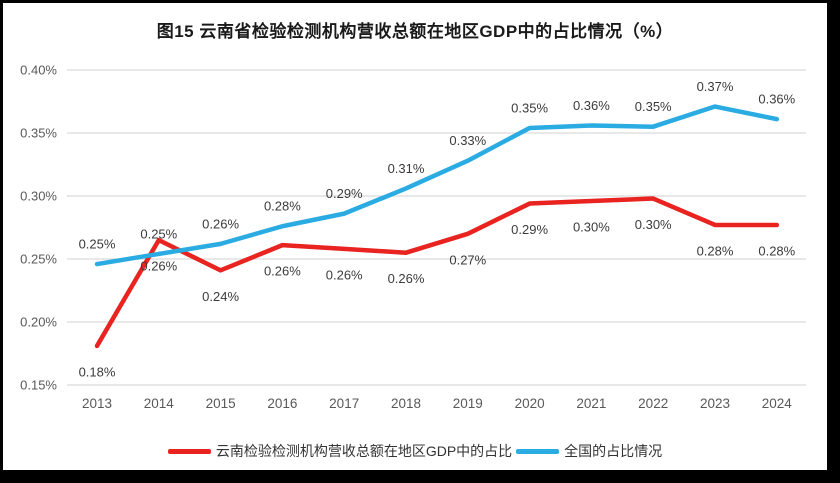 The width and height of the screenshot is (840, 483). I want to click on x-axis-tick-label: 2024, so click(777, 403).